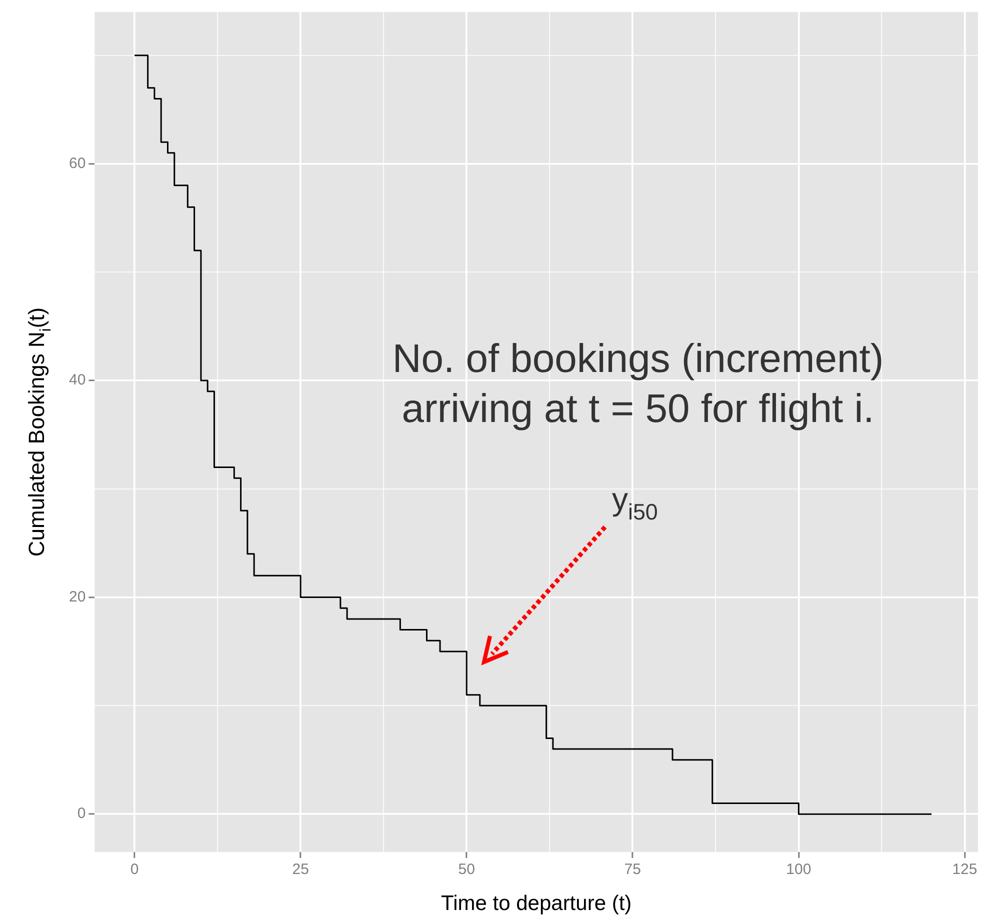 This screenshot has width=984, height=924. Describe the element at coordinates (466, 869) in the screenshot. I see `x-tick-label: 50` at that location.